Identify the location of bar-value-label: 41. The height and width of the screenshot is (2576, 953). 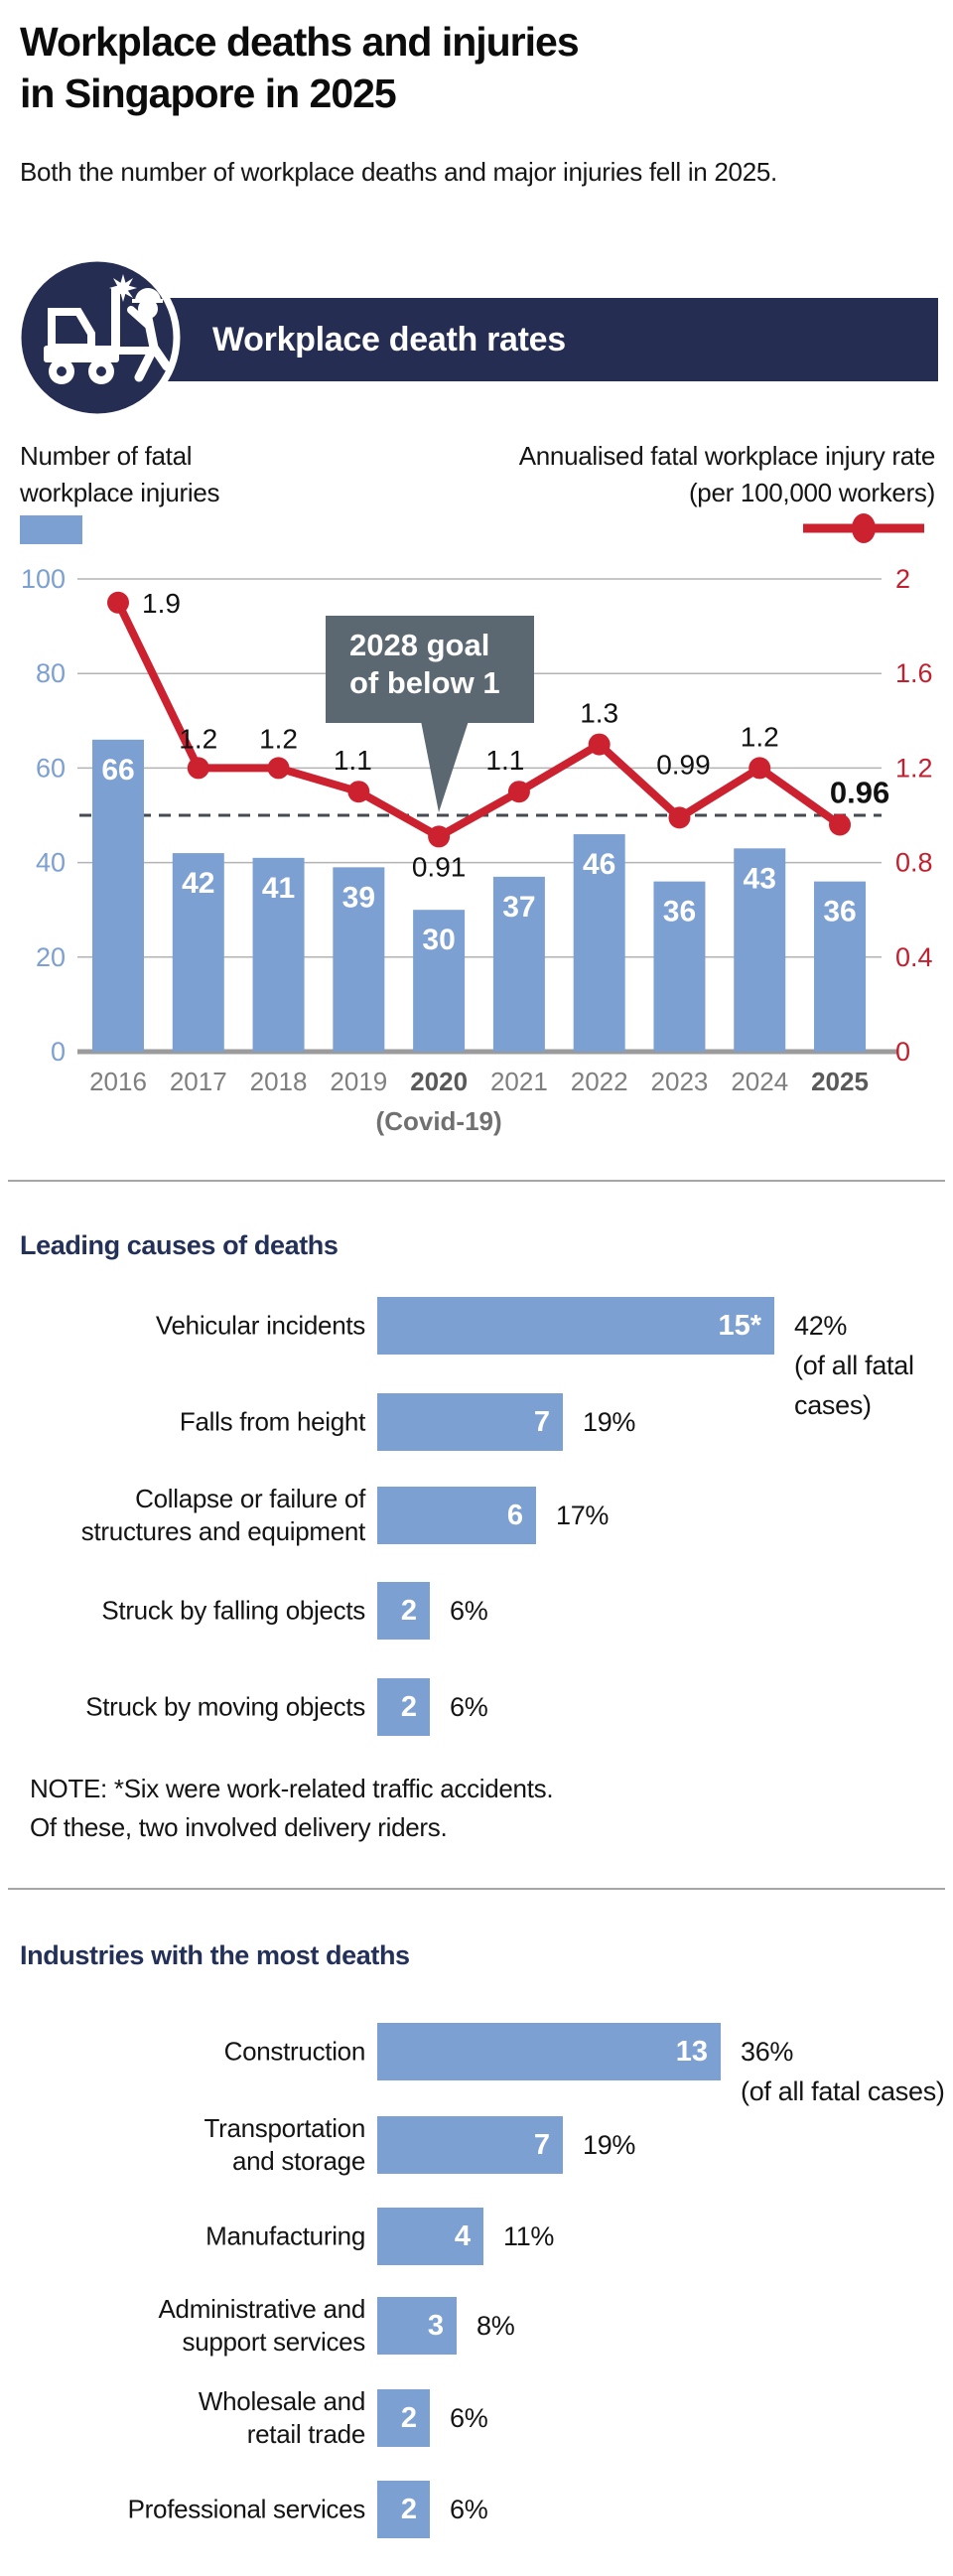
(278, 888).